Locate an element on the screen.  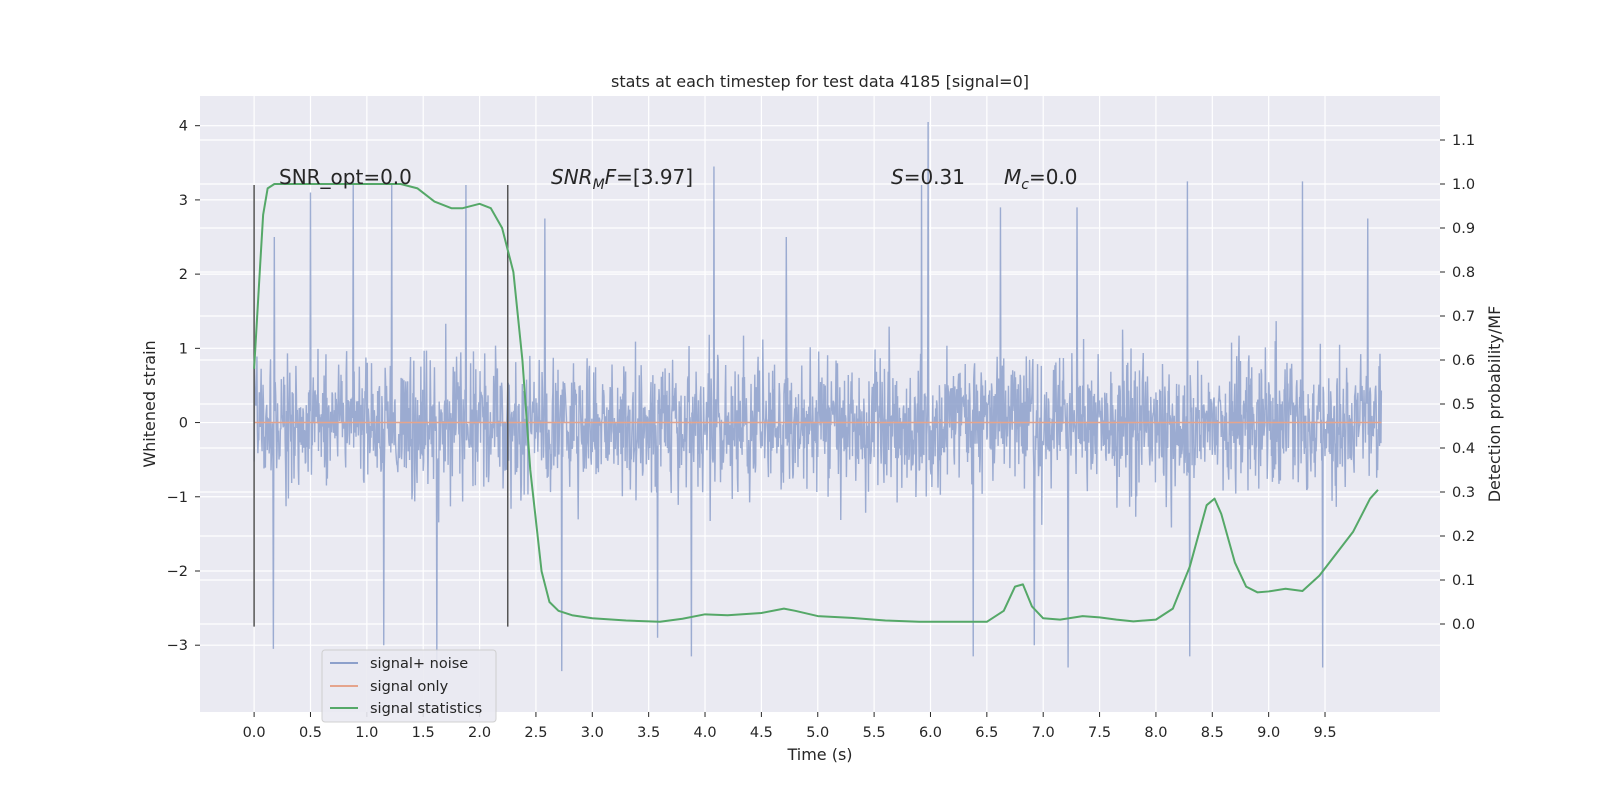
x-tick-label: 6.5 is located at coordinates (986, 733).